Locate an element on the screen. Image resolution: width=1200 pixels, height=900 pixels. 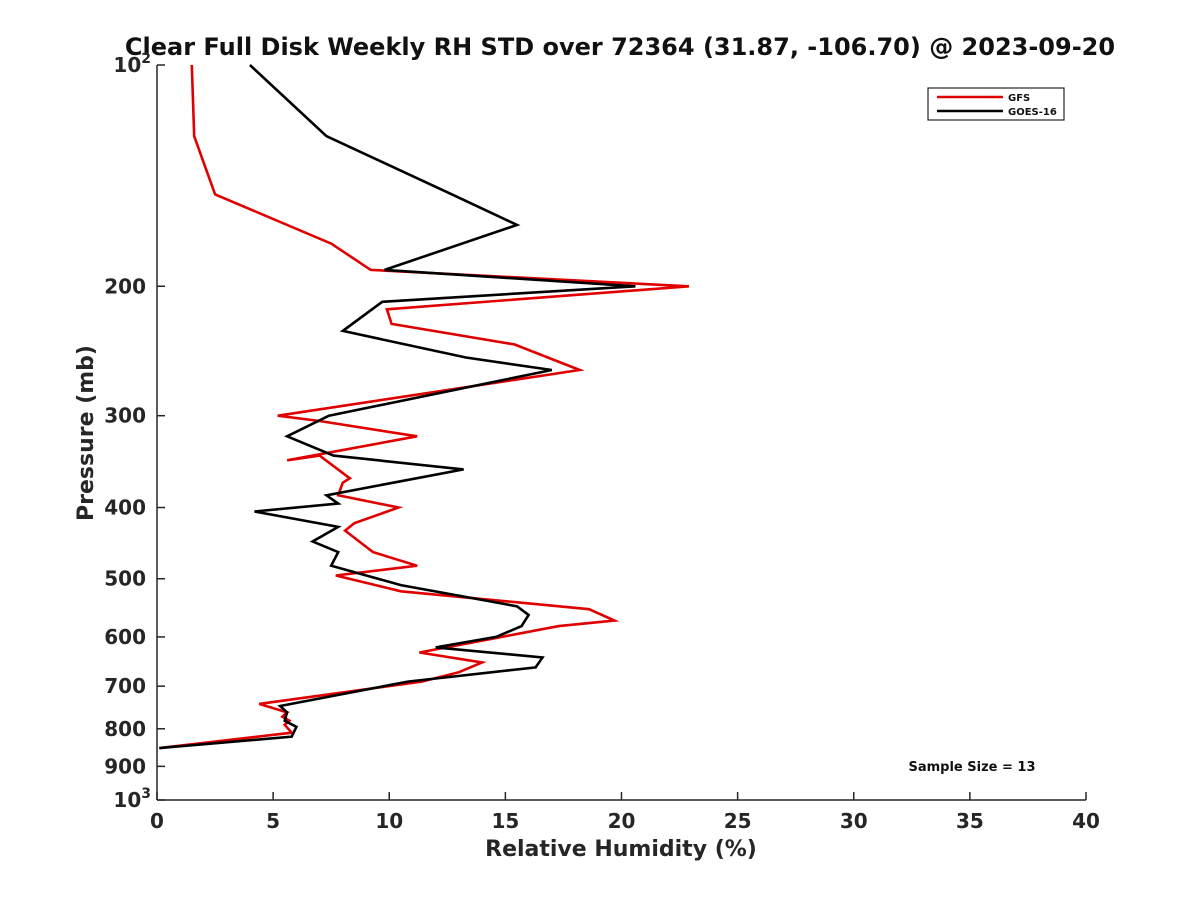
y-axis-label: Pressure (mb) is located at coordinates (86, 433).